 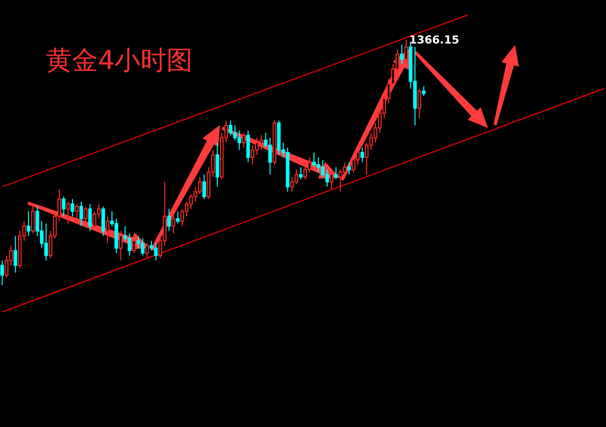 I want to click on title: 黄金4小时图, so click(x=119, y=61).